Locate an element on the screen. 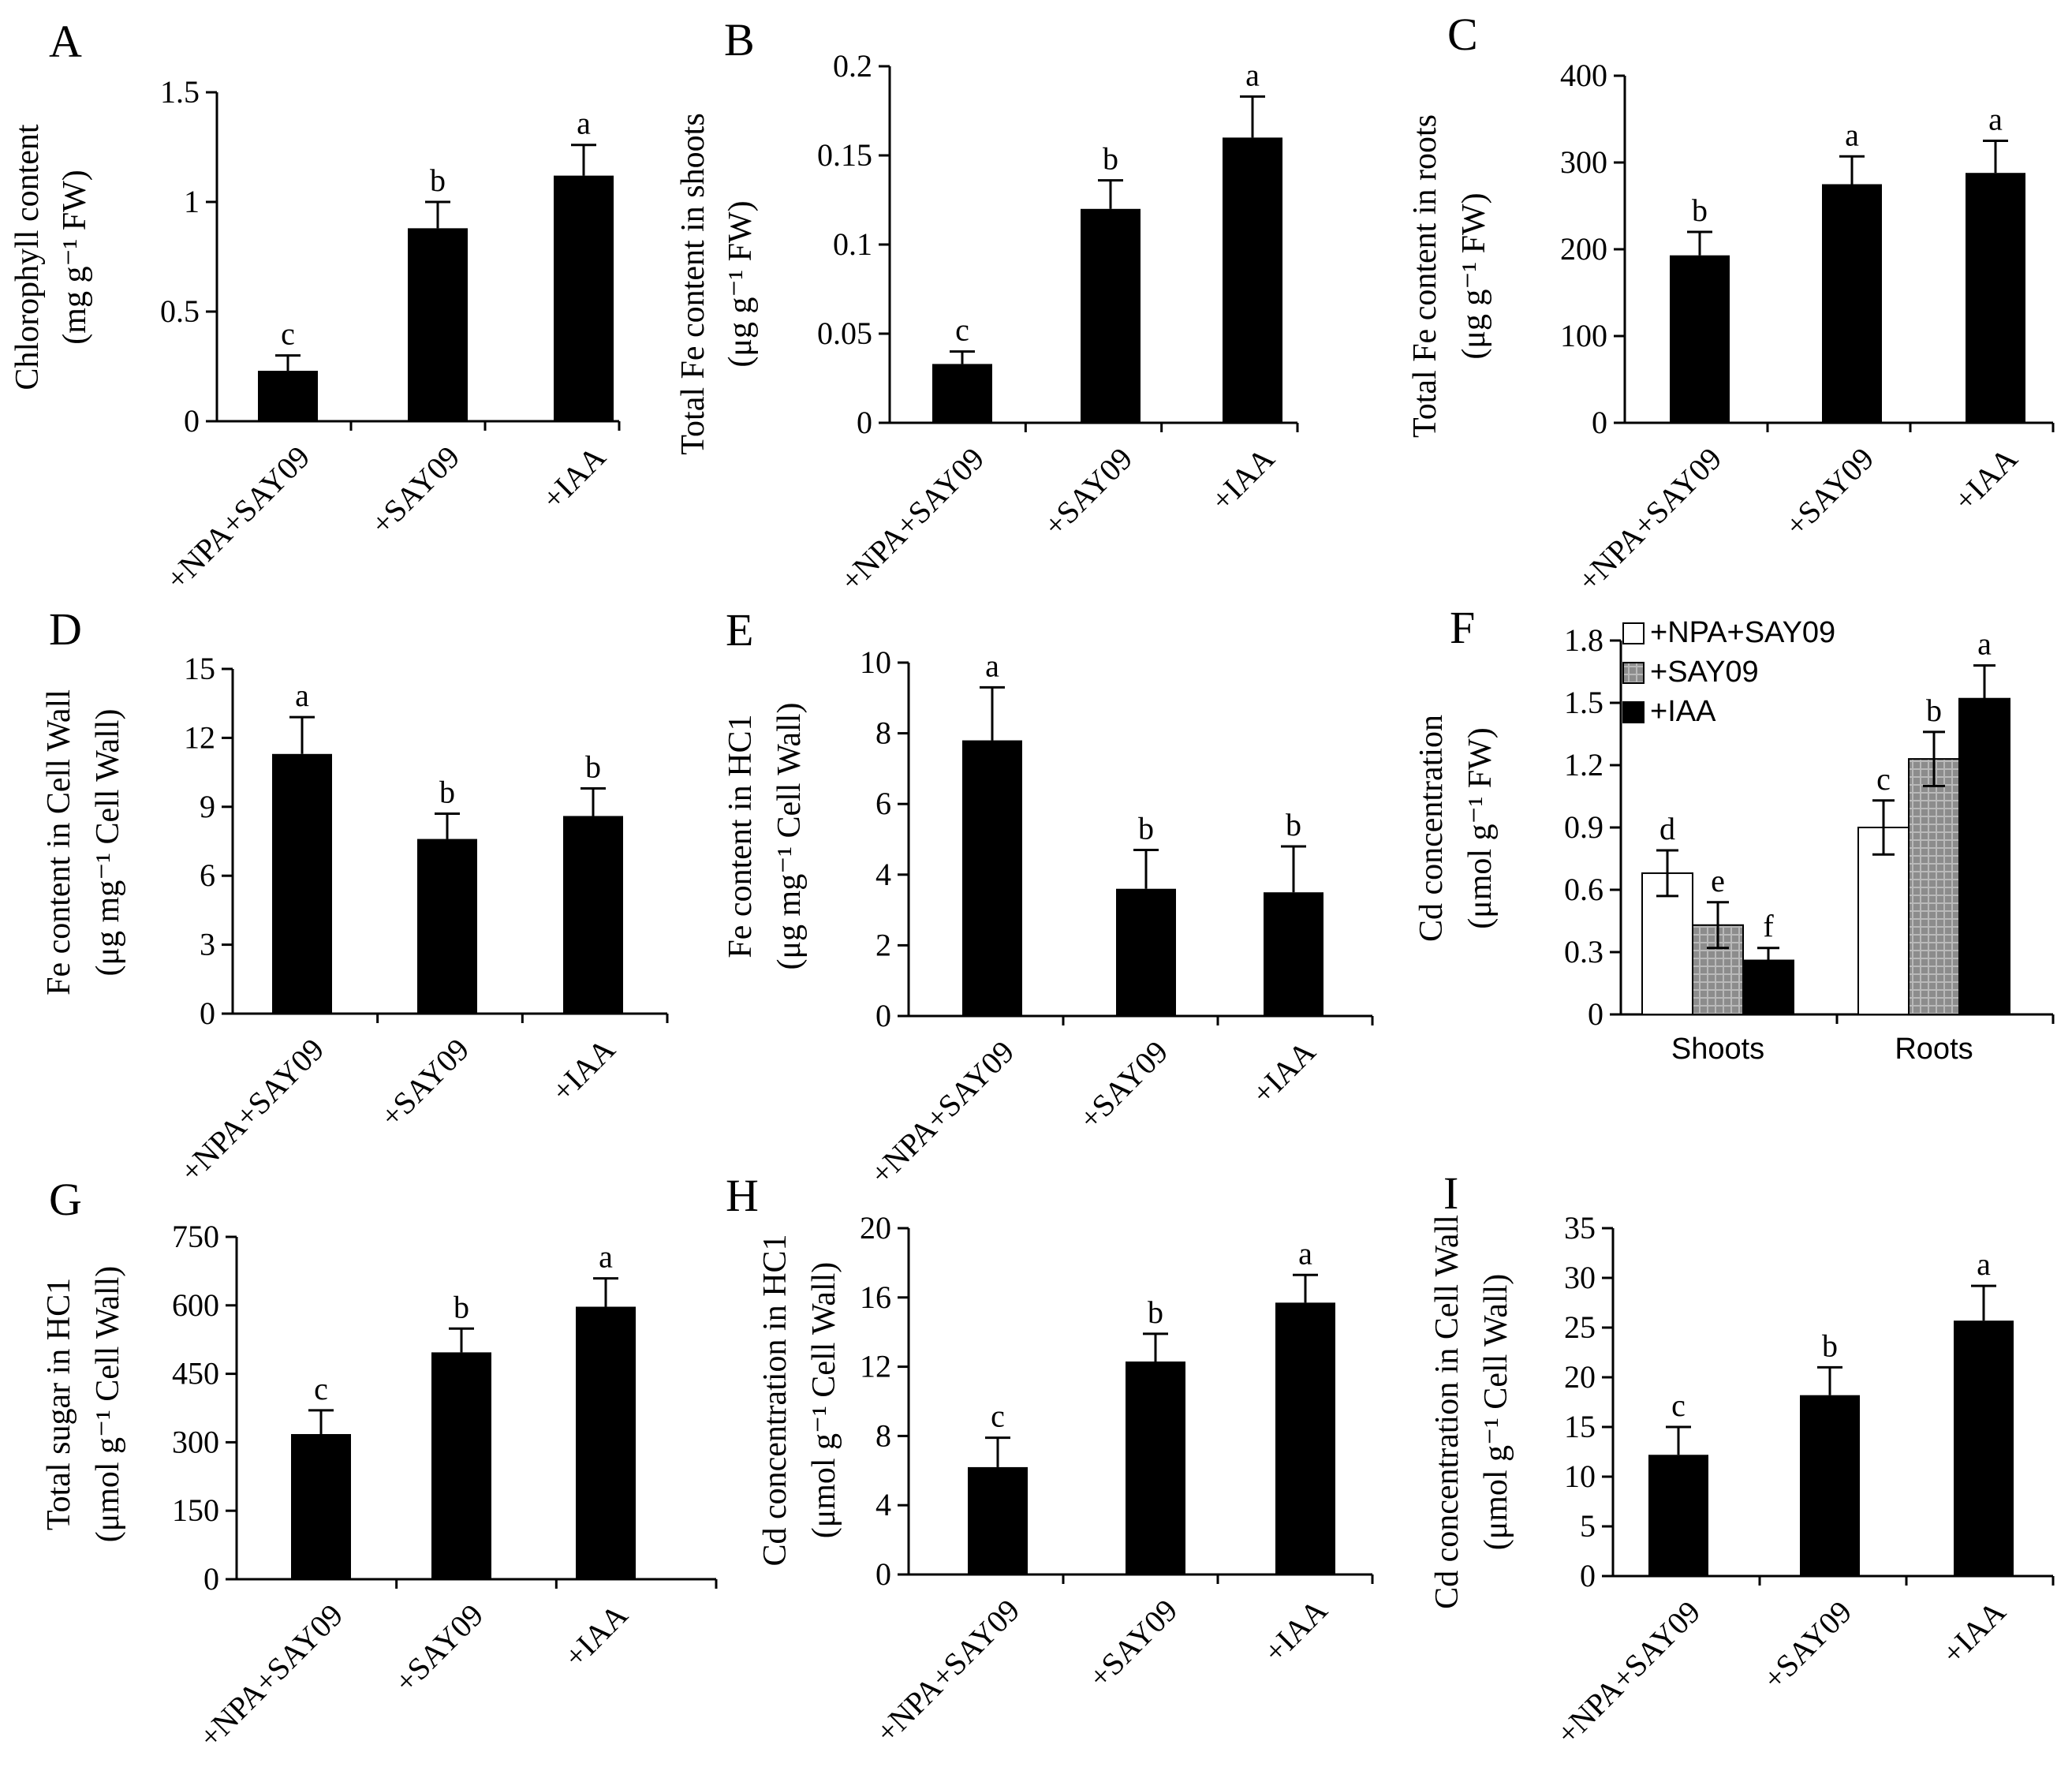 The width and height of the screenshot is (2072, 1778). significance-letter: f is located at coordinates (1768, 926).